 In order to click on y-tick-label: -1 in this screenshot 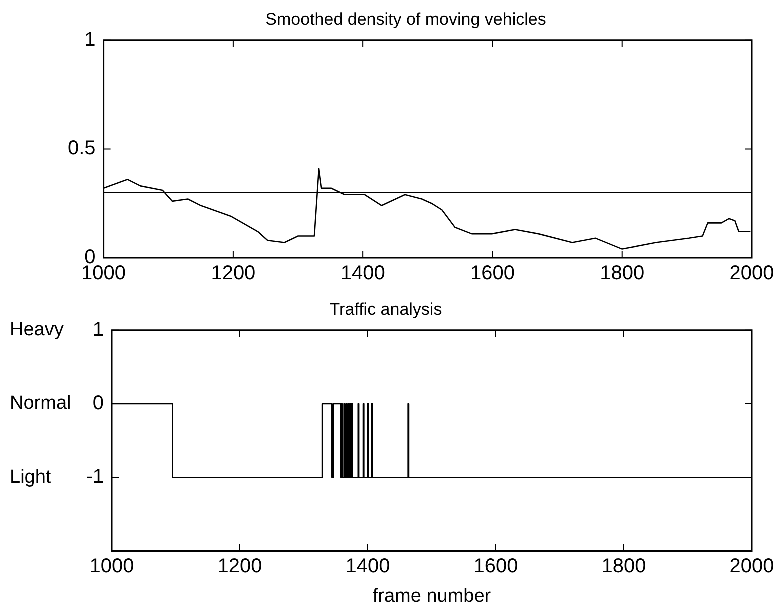, I will do `click(95, 477)`.